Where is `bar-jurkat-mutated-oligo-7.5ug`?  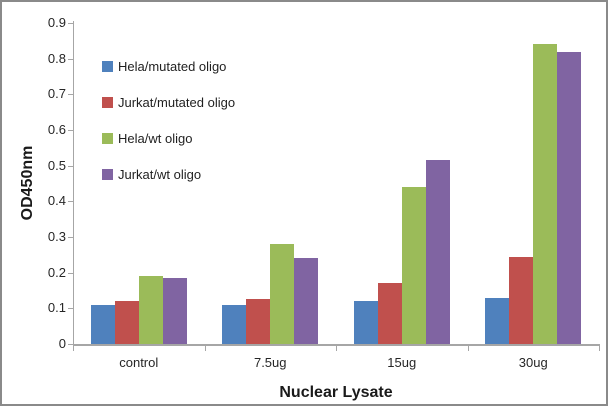 bar-jurkat-mutated-oligo-7.5ug is located at coordinates (258, 321).